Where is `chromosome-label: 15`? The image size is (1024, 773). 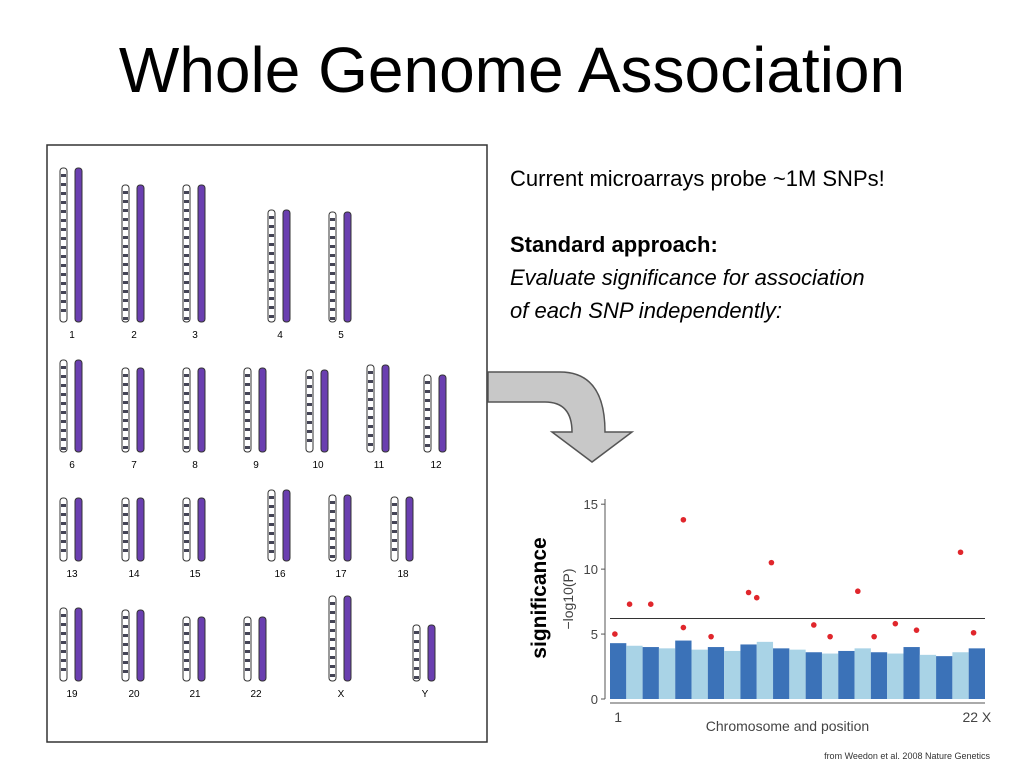
chromosome-label: 15 is located at coordinates (195, 574).